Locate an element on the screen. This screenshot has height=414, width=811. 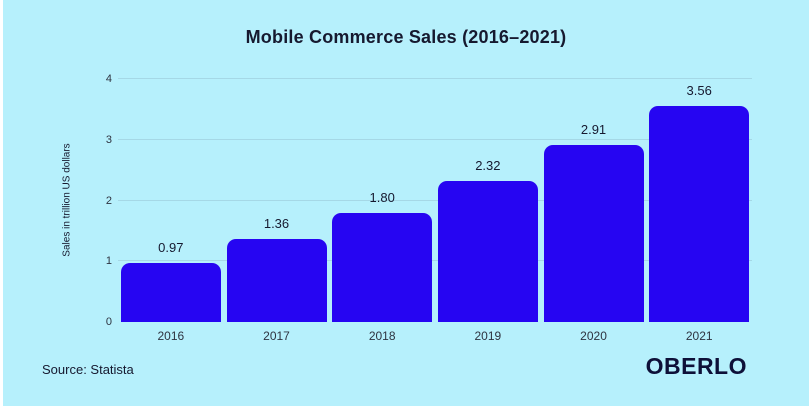
y-tick-1: 1 is located at coordinates (108, 261).